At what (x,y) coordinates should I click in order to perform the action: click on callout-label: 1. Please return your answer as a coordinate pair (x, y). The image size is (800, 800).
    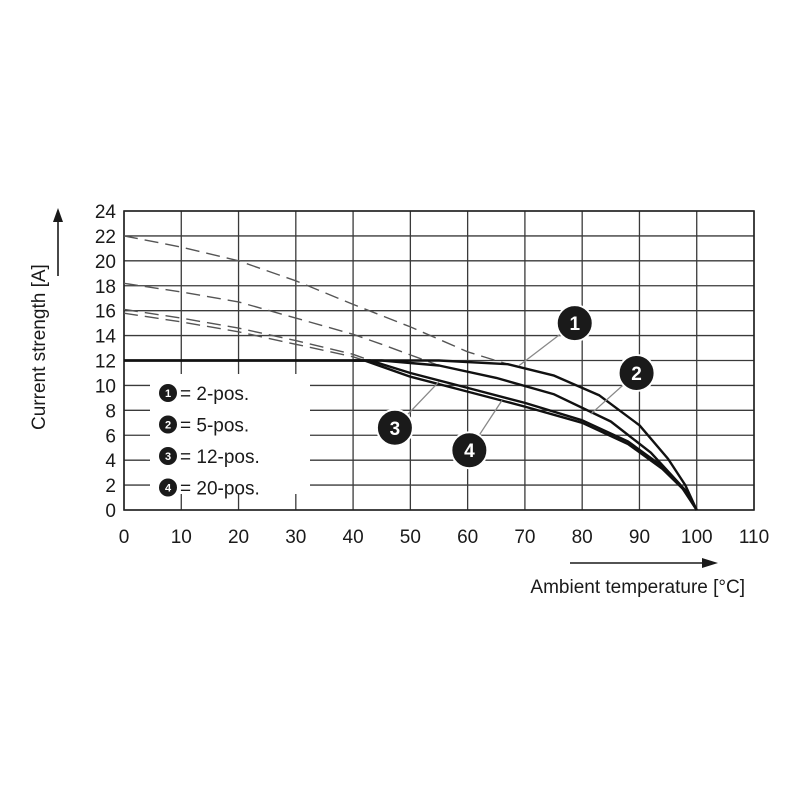
    Looking at the image, I should click on (574, 324).